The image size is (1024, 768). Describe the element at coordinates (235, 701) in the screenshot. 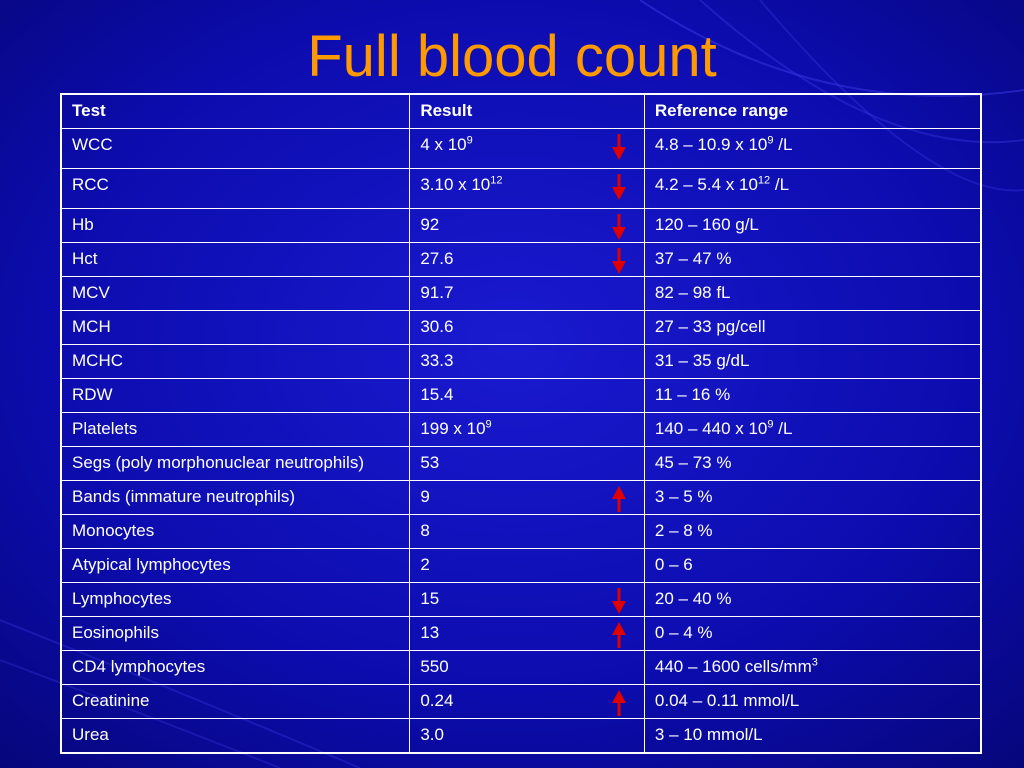

I see `cell-test: Creatinine` at that location.